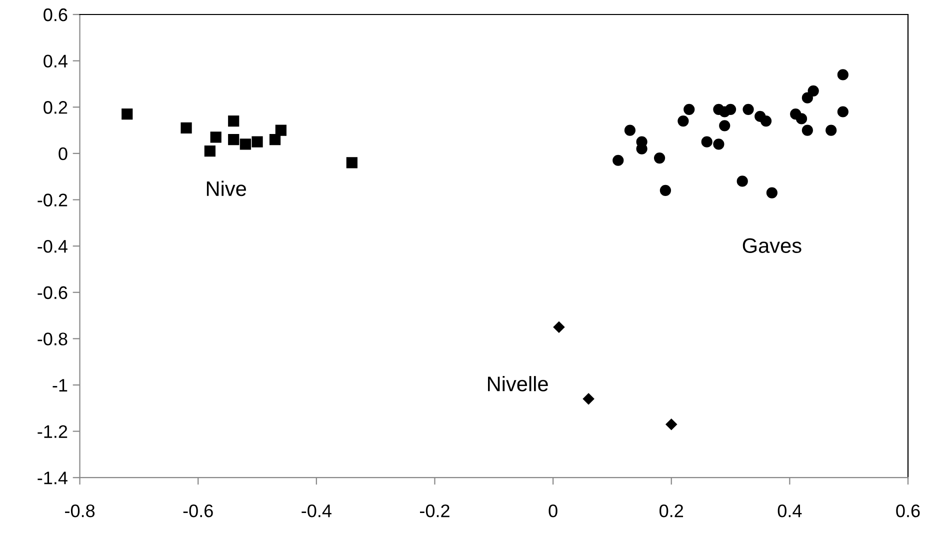 Image resolution: width=927 pixels, height=546 pixels. Describe the element at coordinates (56, 15) in the screenshot. I see `y-tick-label: 0.6` at that location.